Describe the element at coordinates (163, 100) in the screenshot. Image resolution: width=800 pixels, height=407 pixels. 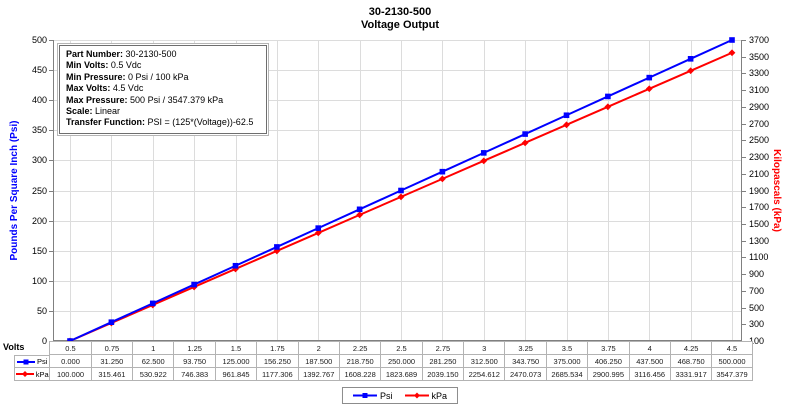
I see `info-row: Max Pressure: 500 Psi / 3547.379 kPa` at that location.